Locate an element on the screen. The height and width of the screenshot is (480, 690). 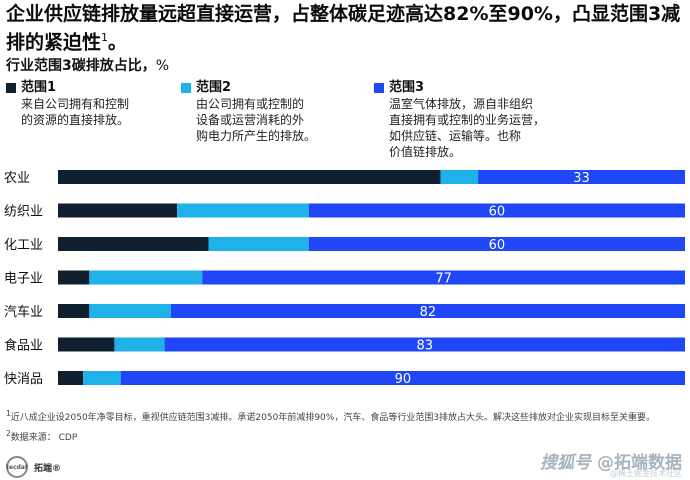
data-label: 82 is located at coordinates (428, 312).